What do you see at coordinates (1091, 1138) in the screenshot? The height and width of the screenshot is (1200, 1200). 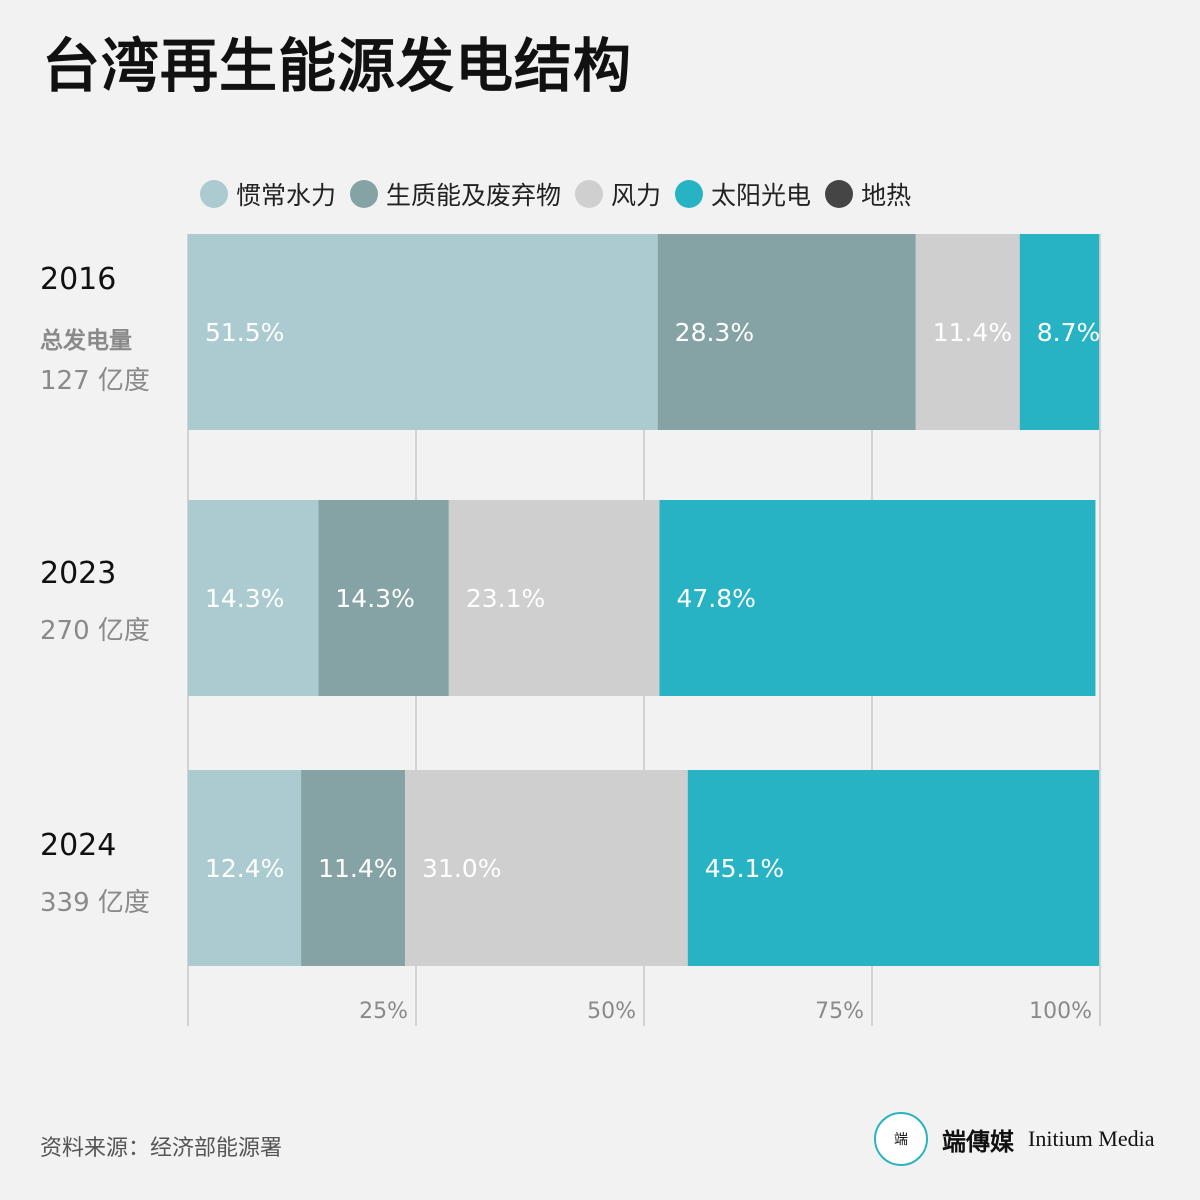 I see `brand-name-en: Initium Media` at bounding box center [1091, 1138].